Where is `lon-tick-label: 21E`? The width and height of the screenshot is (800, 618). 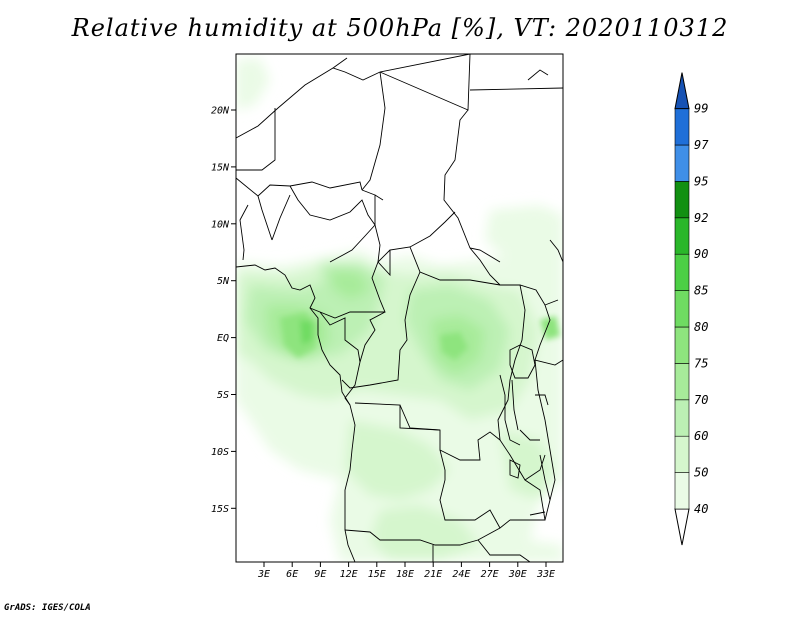 lon-tick-label: 21E is located at coordinates (433, 574).